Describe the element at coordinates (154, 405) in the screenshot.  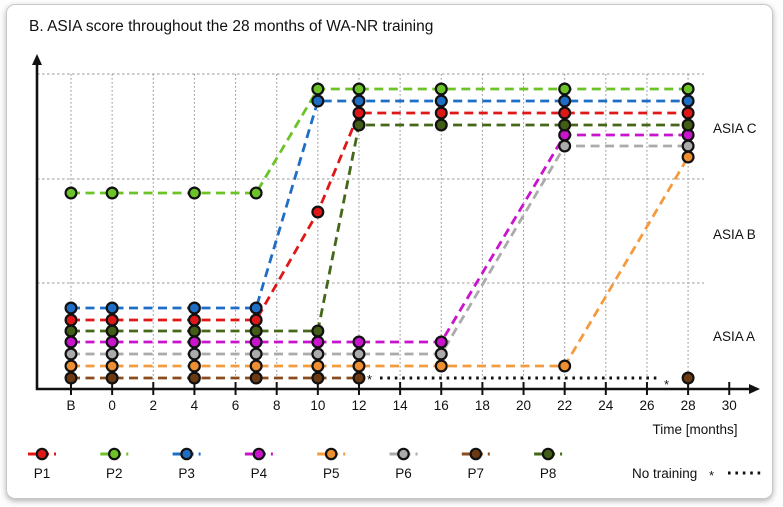
I see `tick-label: 2` at that location.